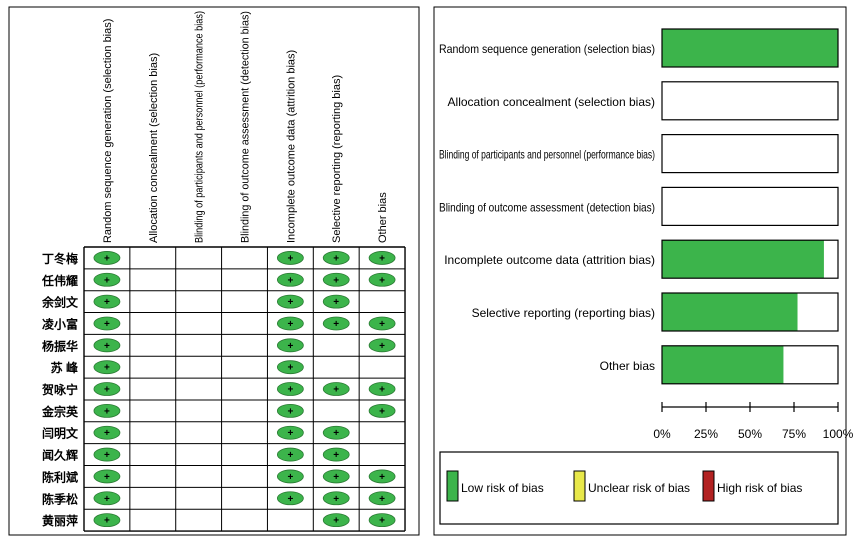  What do you see at coordinates (794, 434) in the screenshot?
I see `graph-x-tick-label: 75%` at bounding box center [794, 434].